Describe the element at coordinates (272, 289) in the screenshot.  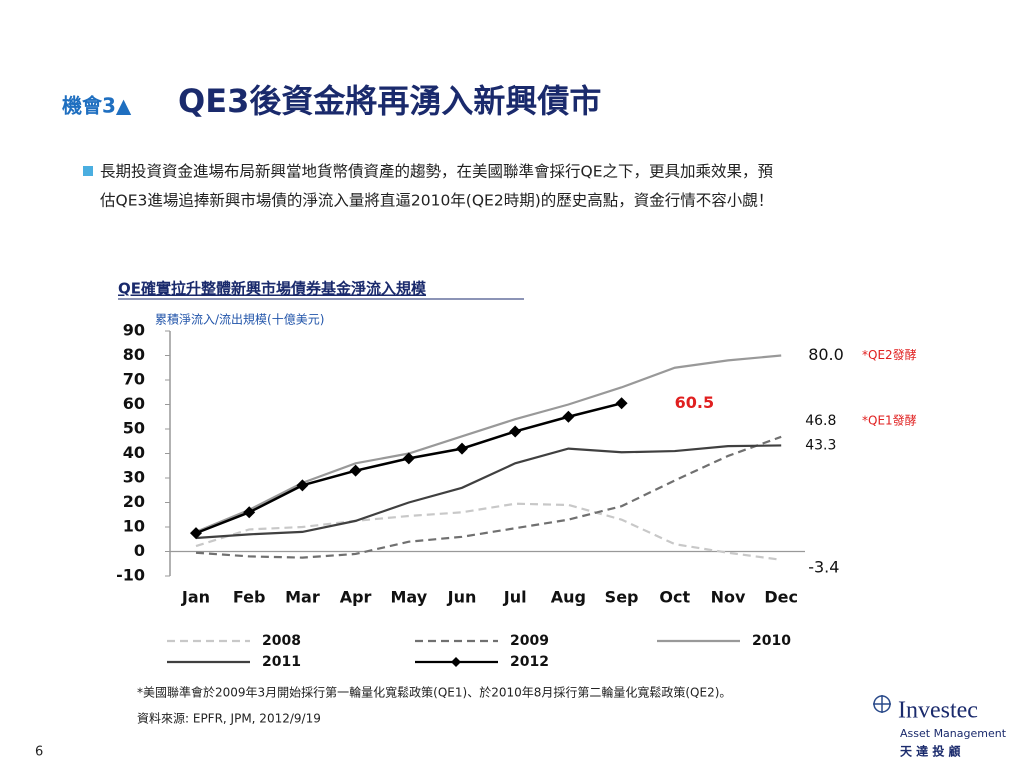
I see `chart-title: QE確實拉升整體新興市場債券基金淨流入規模` at that location.